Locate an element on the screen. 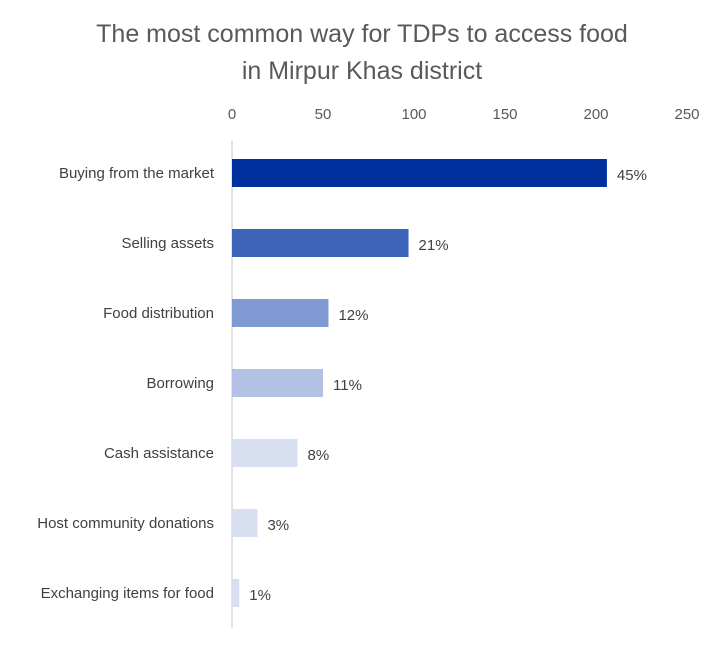 The height and width of the screenshot is (651, 725). x-tick-label: 0 is located at coordinates (232, 114).